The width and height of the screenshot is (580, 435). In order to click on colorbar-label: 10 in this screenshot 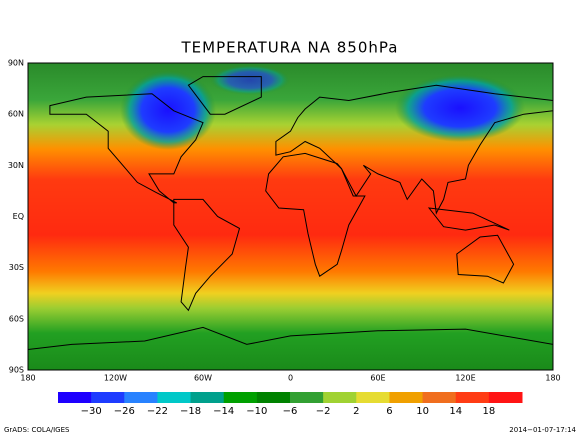, I will do `click(422, 411)`.